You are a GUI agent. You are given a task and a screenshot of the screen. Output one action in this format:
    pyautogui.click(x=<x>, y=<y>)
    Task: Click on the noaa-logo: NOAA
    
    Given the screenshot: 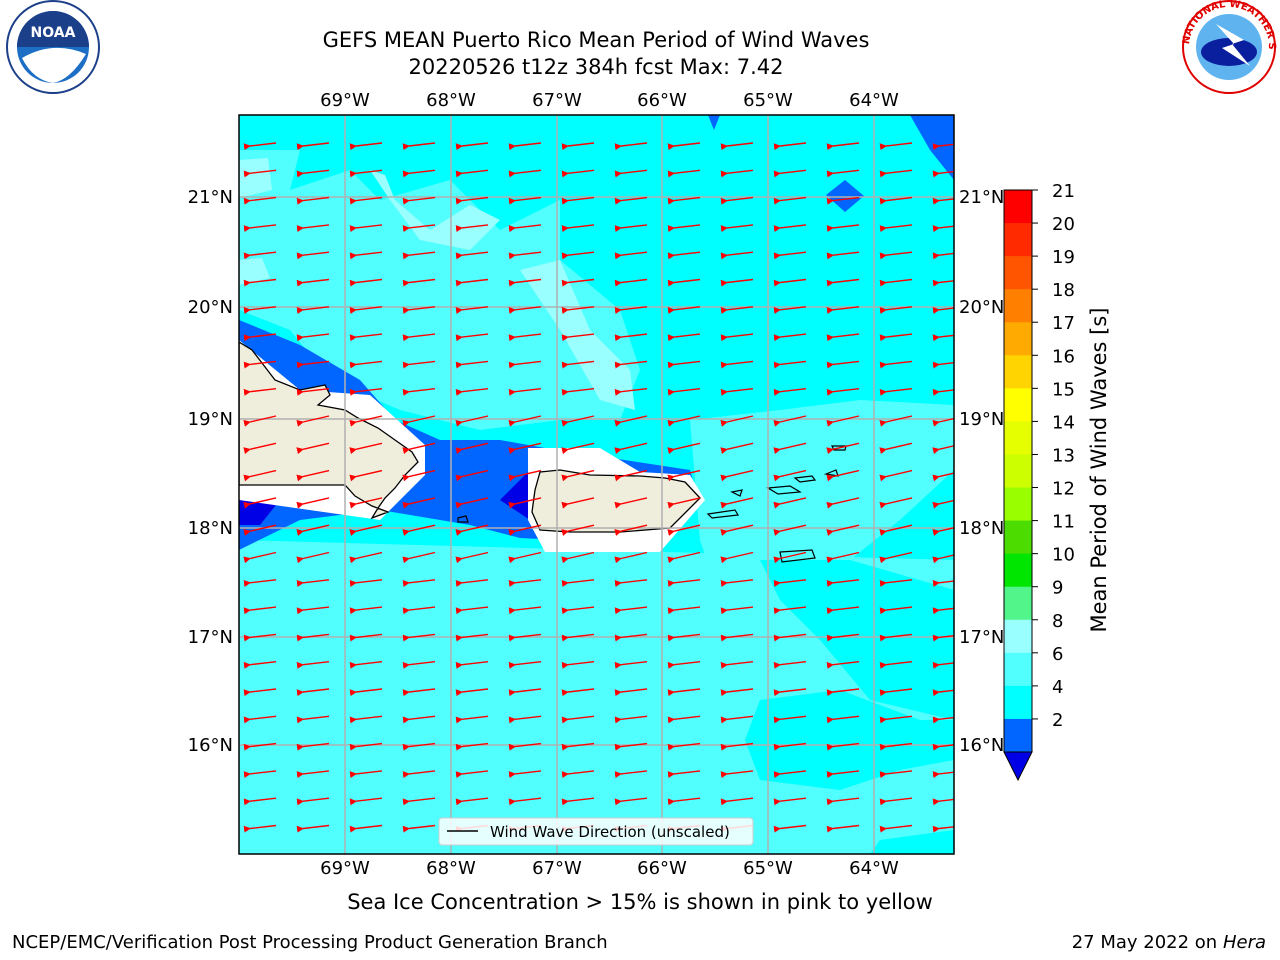 What is the action you would take?
    pyautogui.click(x=53, y=47)
    